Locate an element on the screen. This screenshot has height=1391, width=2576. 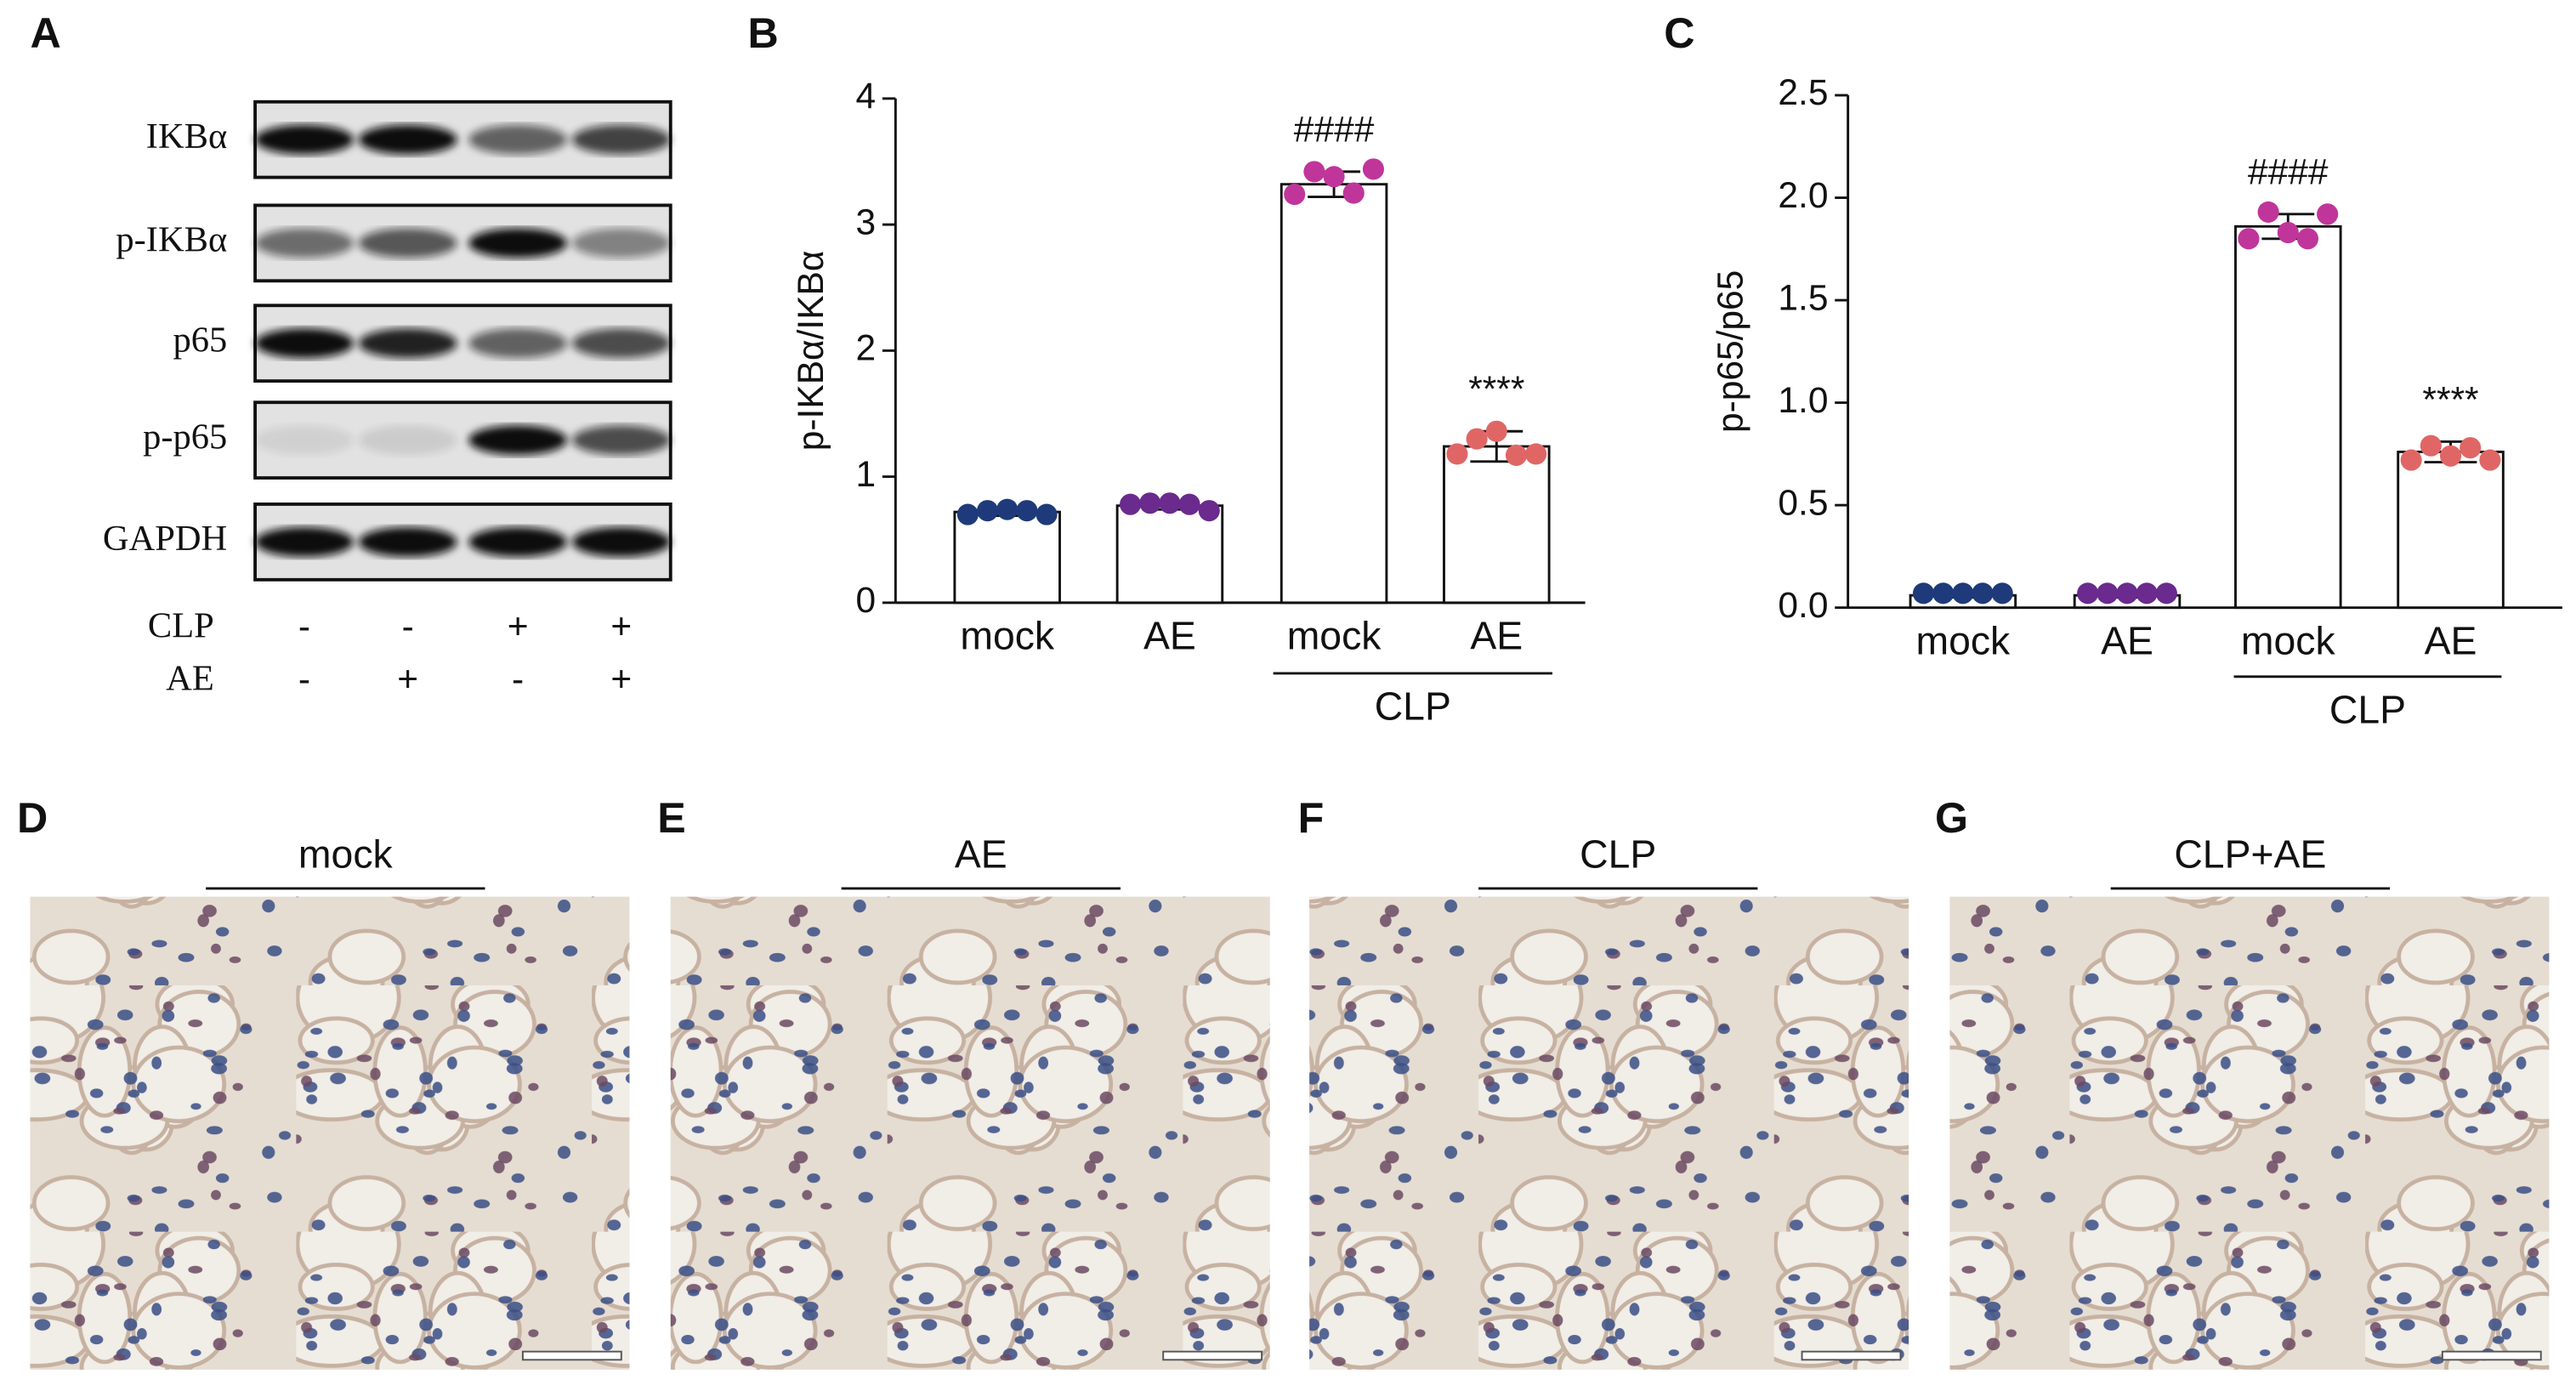
blot-row-label: IKBα is located at coordinates (187, 136).